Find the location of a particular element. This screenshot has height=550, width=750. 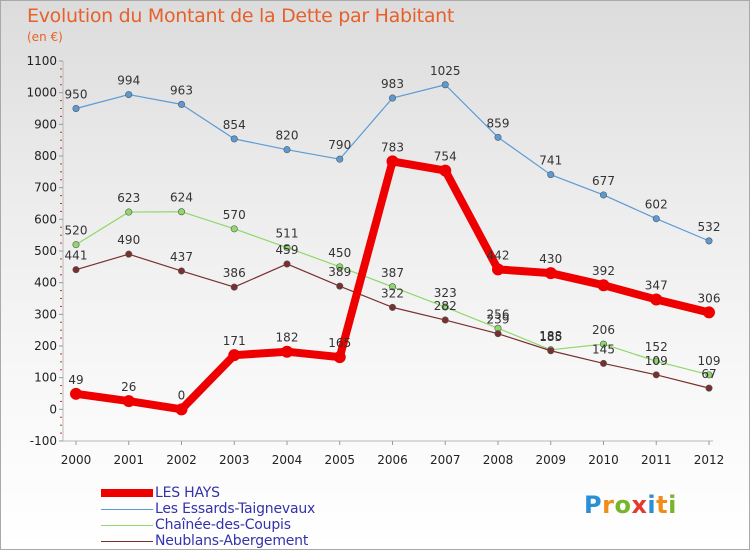

x-tick-label: 2000 is located at coordinates (76, 460).